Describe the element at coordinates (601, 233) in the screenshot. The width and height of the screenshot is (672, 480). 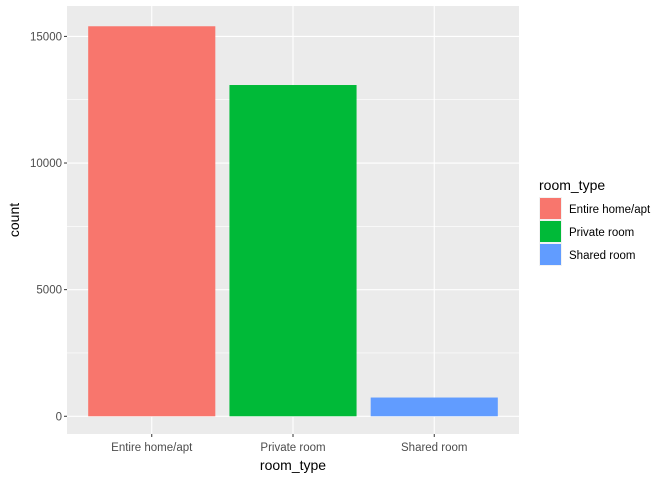
I see `legend-label: Private room` at that location.